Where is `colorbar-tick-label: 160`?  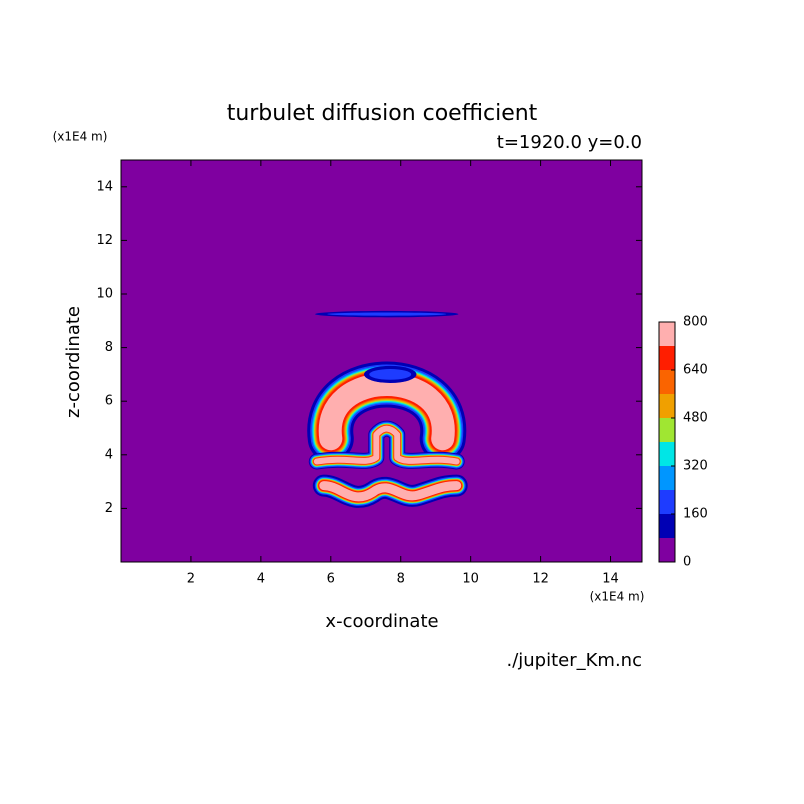 colorbar-tick-label: 160 is located at coordinates (695, 514).